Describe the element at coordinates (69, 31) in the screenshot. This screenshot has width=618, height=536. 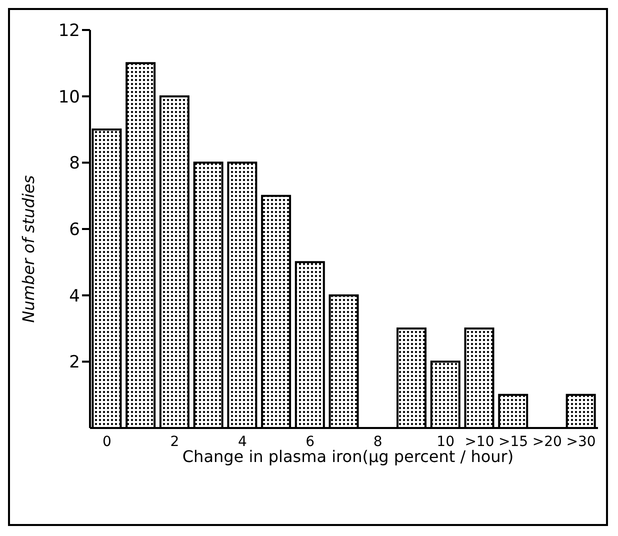
I see `y-tick-label: 12` at that location.